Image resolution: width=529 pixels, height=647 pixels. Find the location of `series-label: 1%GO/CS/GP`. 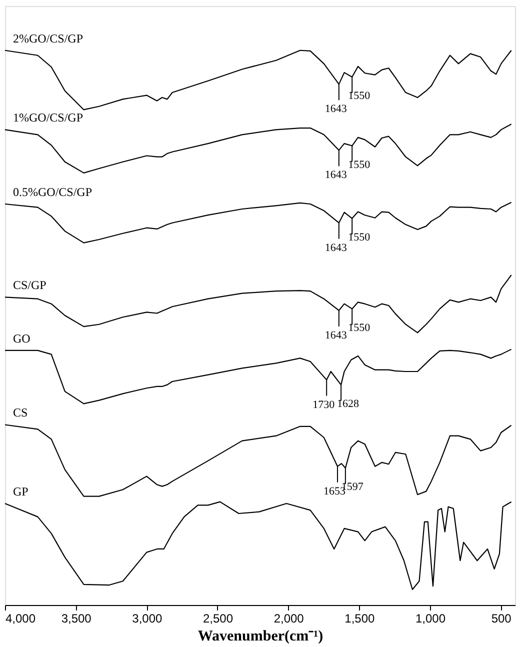

series-label: 1%GO/CS/GP is located at coordinates (48, 117).